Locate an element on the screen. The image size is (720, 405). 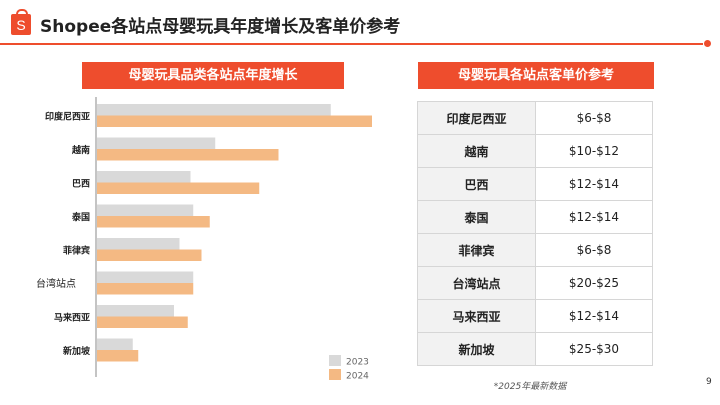
site-cell: 巴西 is located at coordinates (476, 184).